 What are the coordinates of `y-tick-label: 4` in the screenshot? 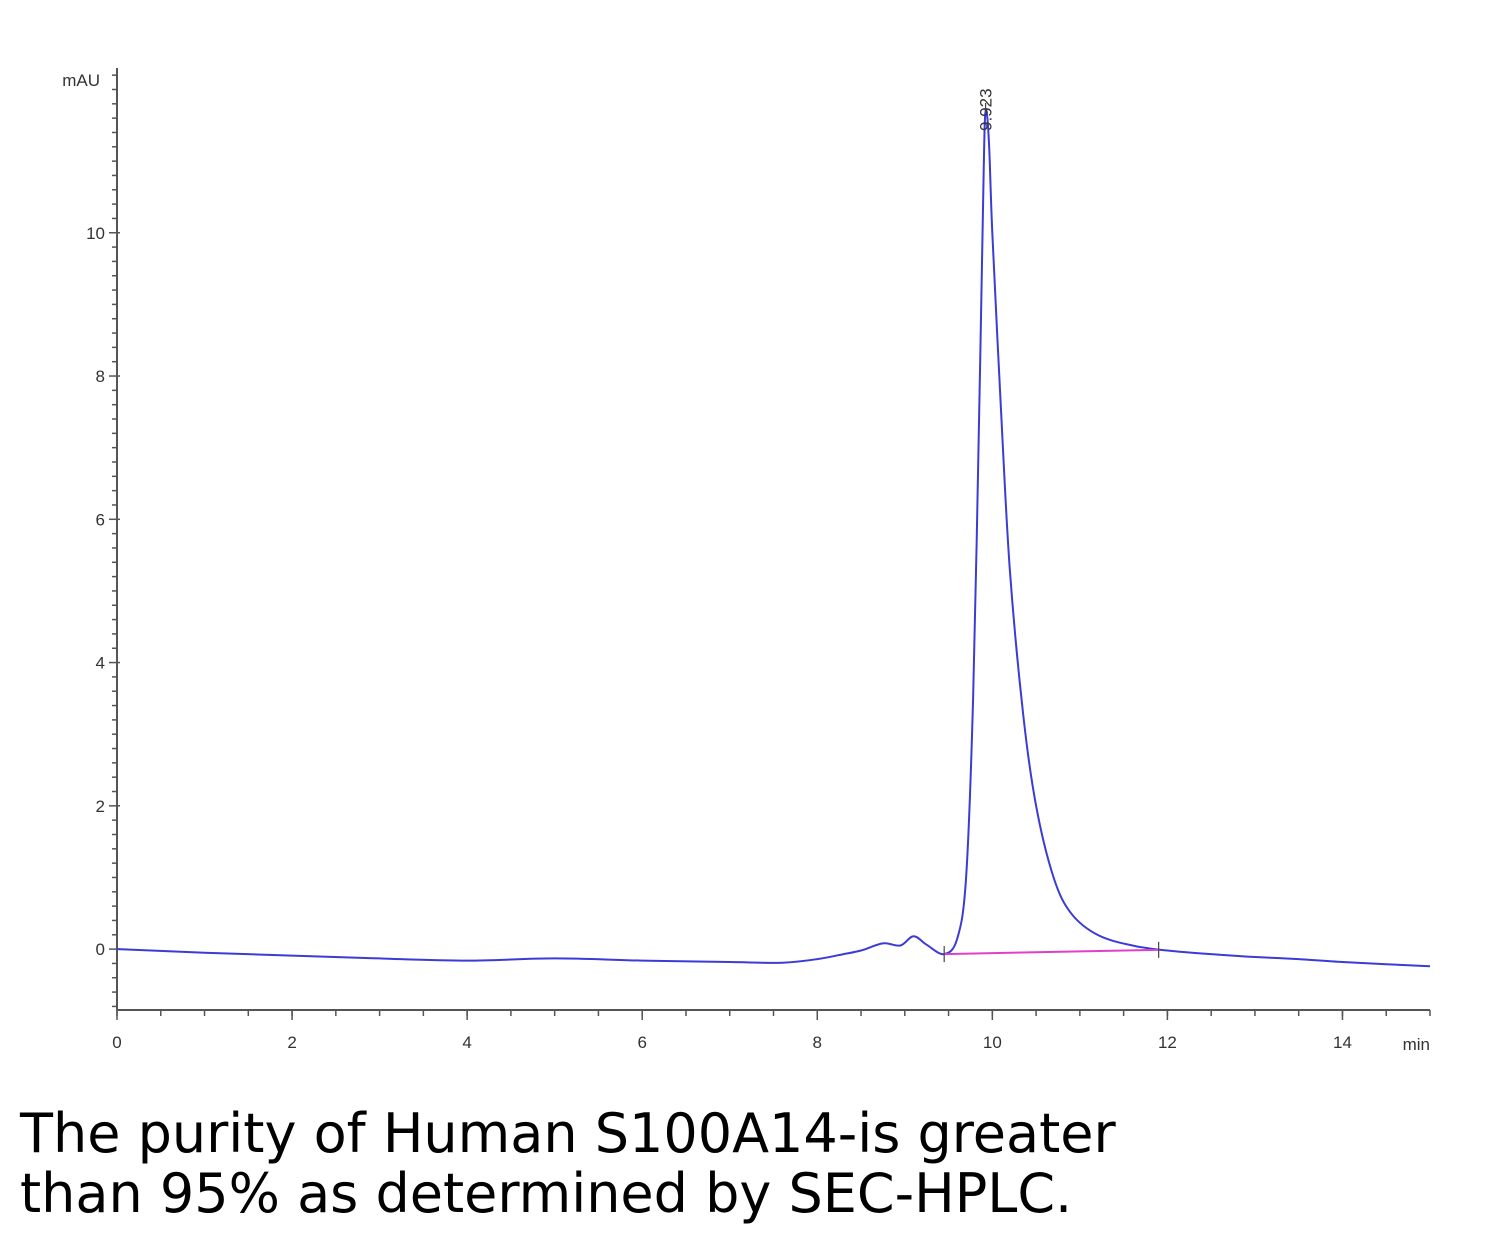 It's located at (100, 663).